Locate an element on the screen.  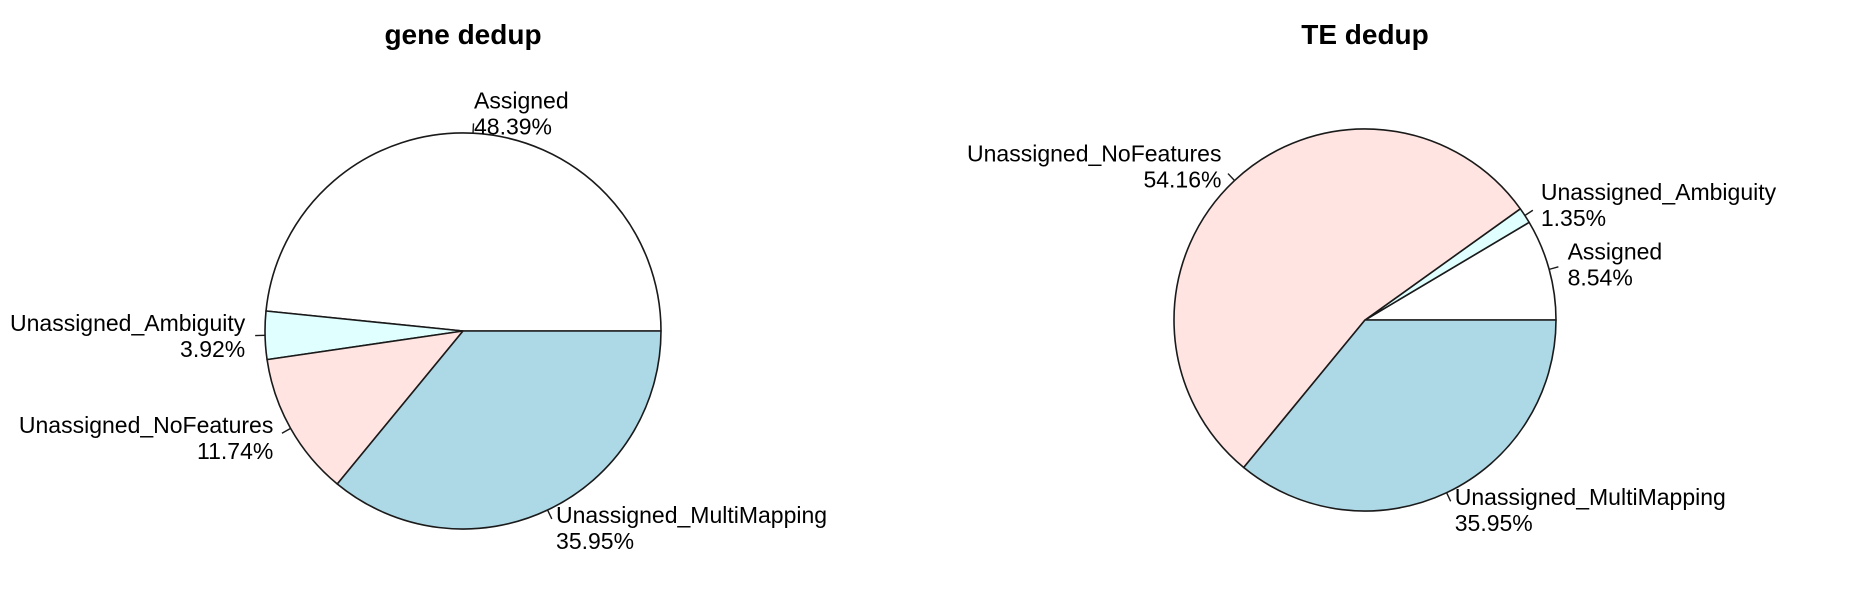
slice-label-assigned: Assigned 8.54% is located at coordinates (1615, 264).